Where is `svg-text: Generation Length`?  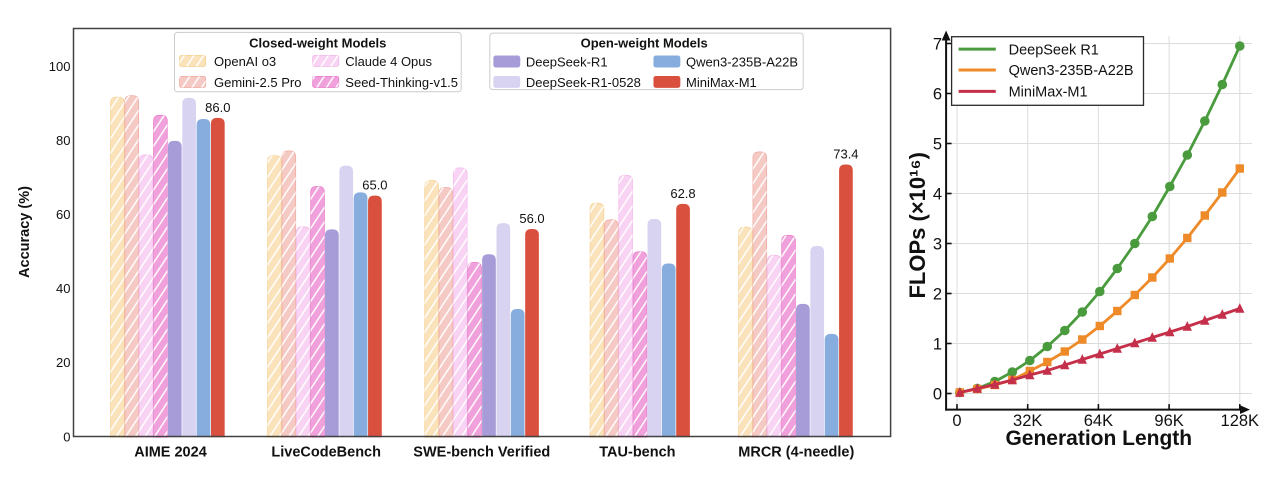 svg-text: Generation Length is located at coordinates (1098, 438).